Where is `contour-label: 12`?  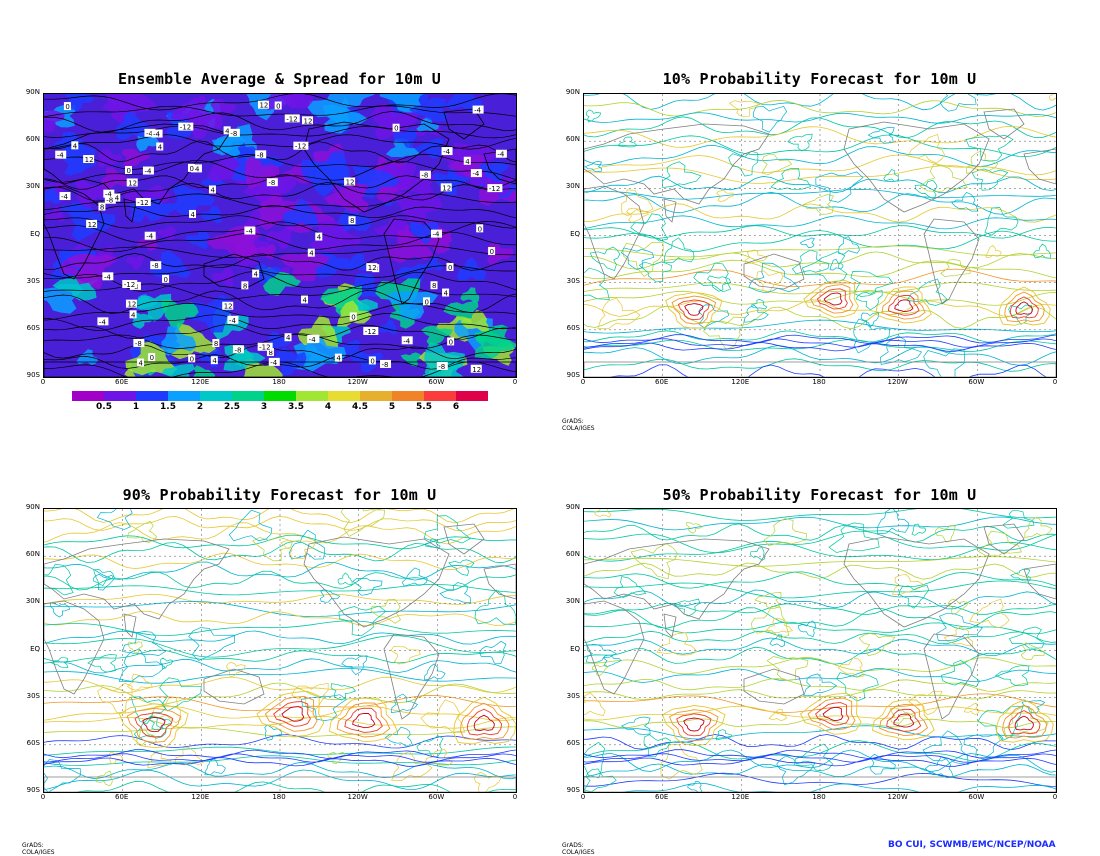 contour-label: 12 is located at coordinates (476, 370).